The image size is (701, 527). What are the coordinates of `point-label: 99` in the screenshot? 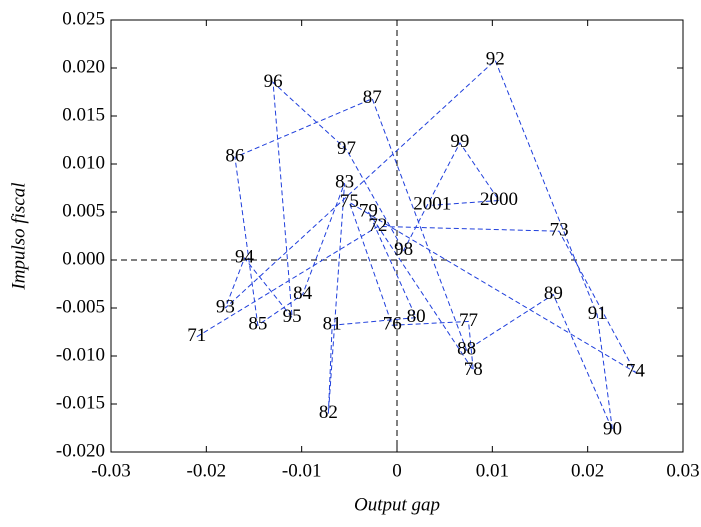 It's located at (459, 141).